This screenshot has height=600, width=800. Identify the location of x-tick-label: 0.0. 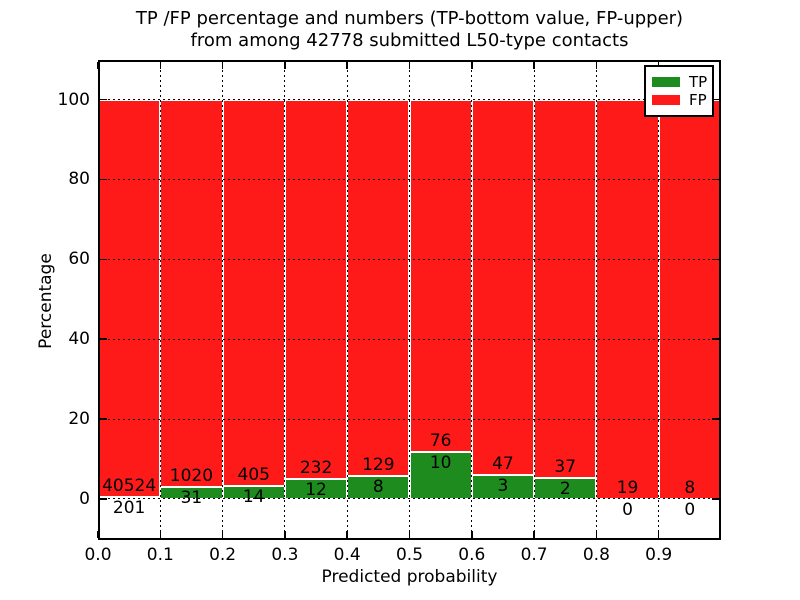
(98, 555).